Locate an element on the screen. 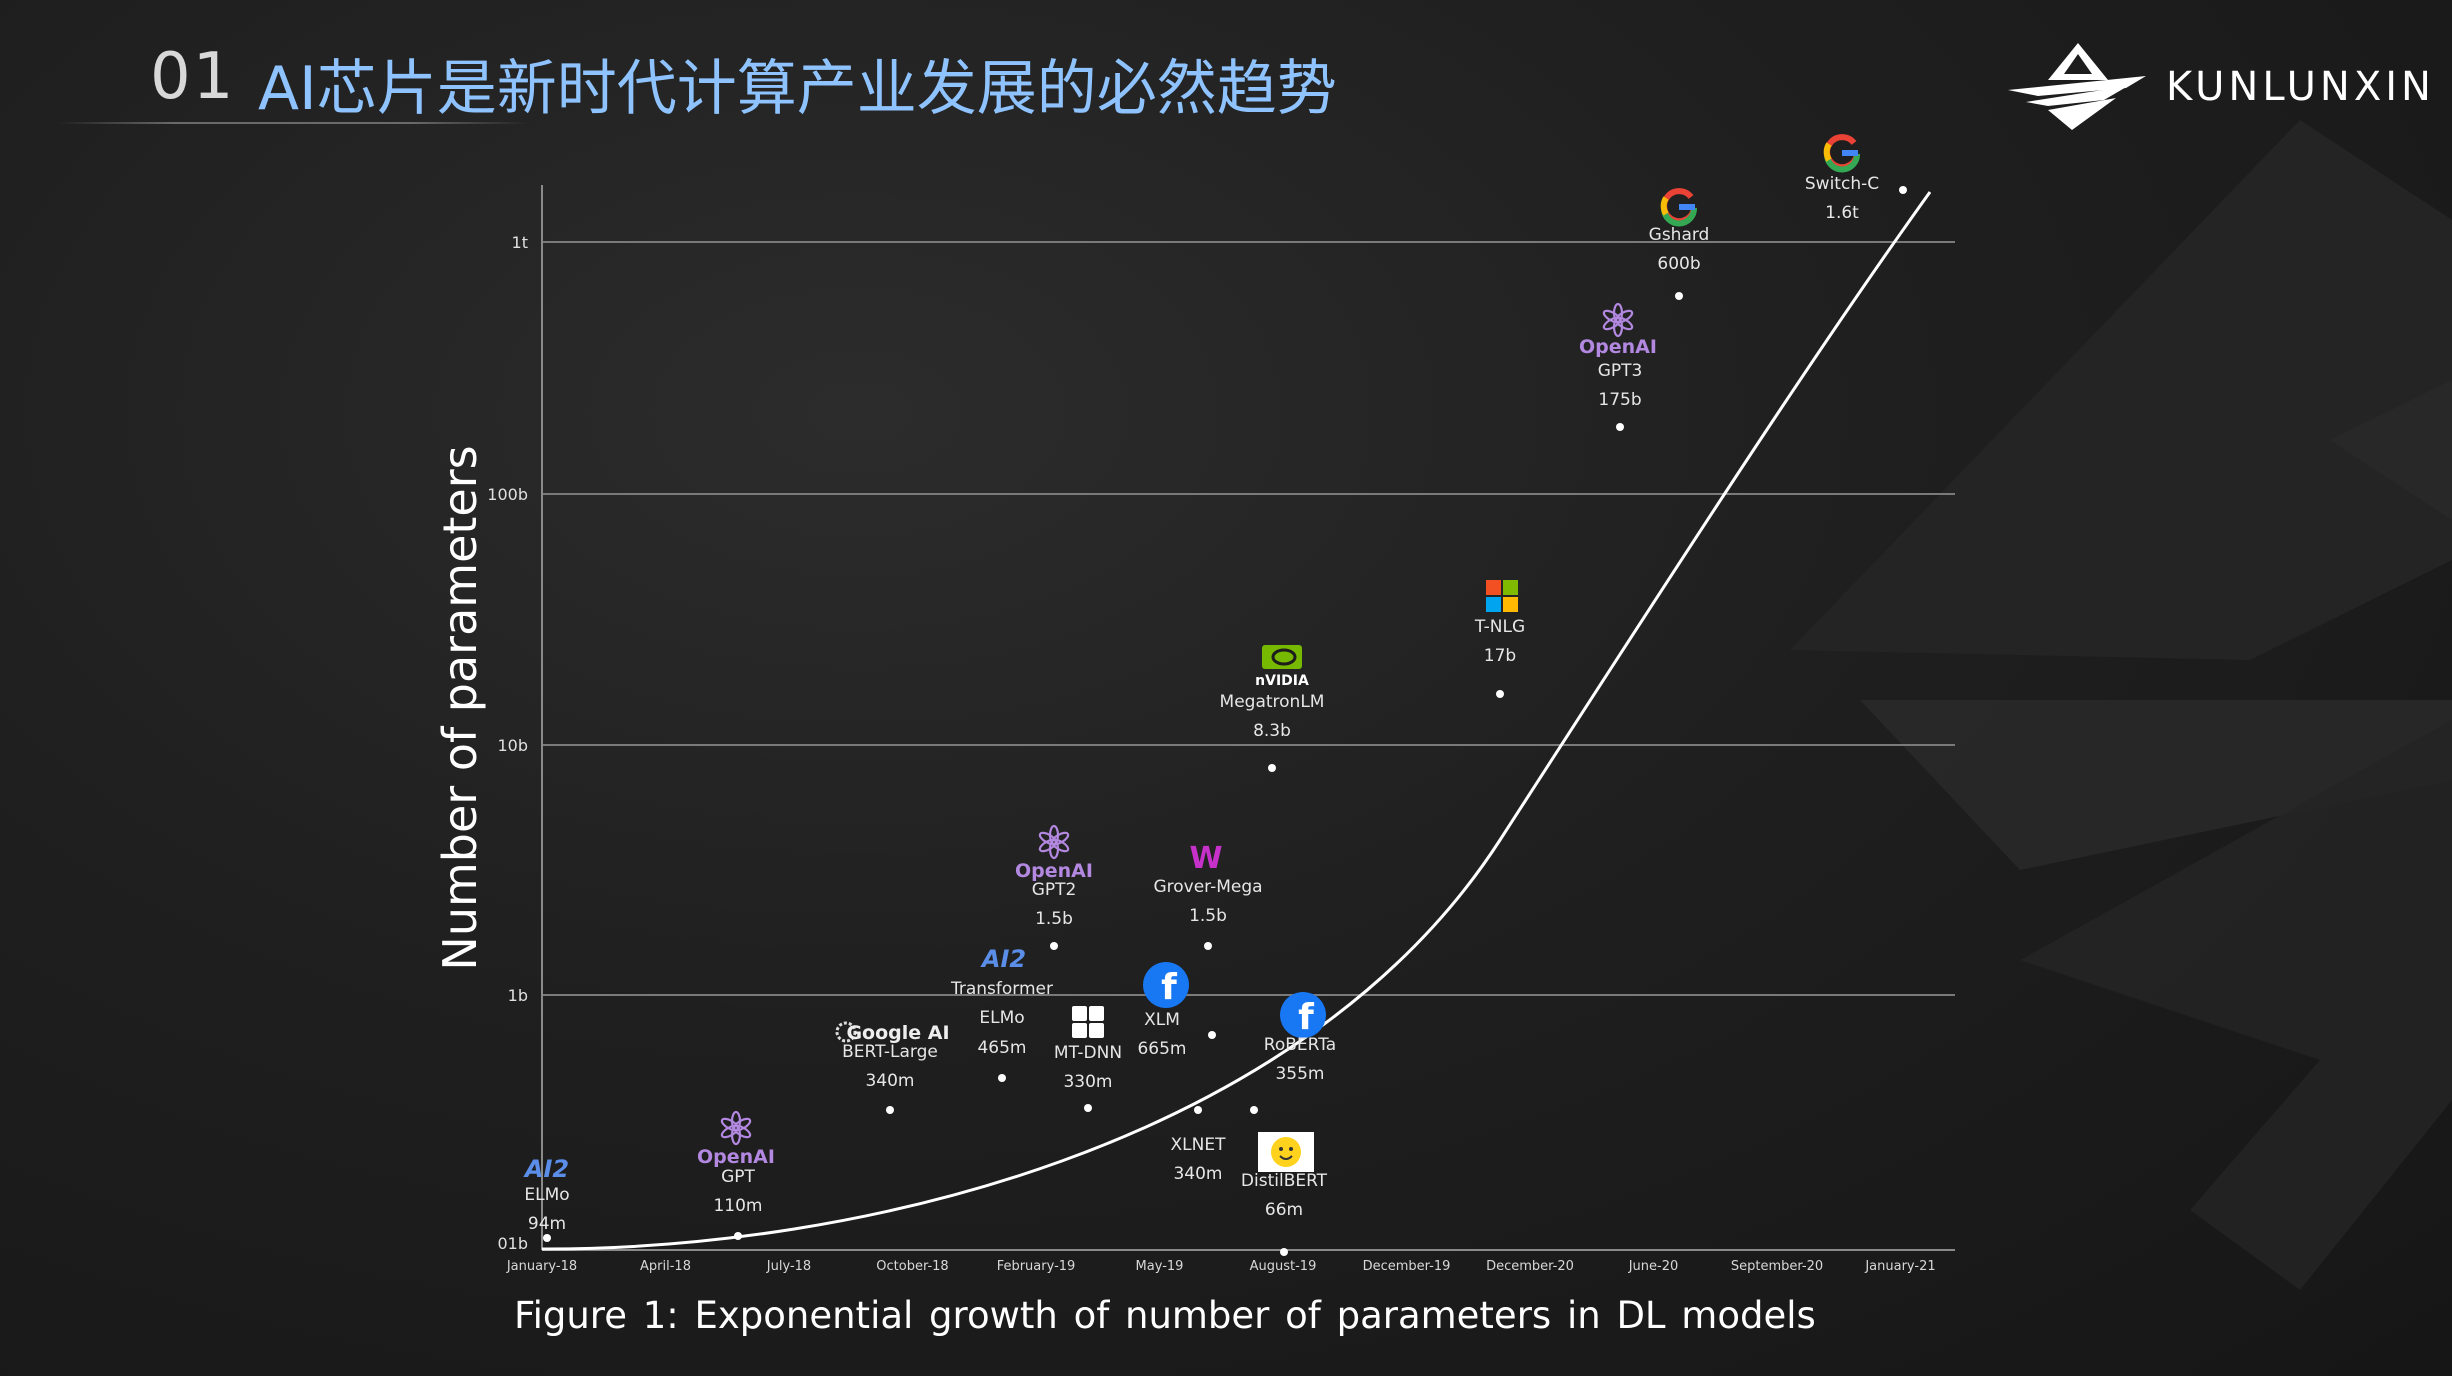 The image size is (2452, 1376). data-point-mt-dnn: MT-DNN 330m is located at coordinates (1088, 1059).